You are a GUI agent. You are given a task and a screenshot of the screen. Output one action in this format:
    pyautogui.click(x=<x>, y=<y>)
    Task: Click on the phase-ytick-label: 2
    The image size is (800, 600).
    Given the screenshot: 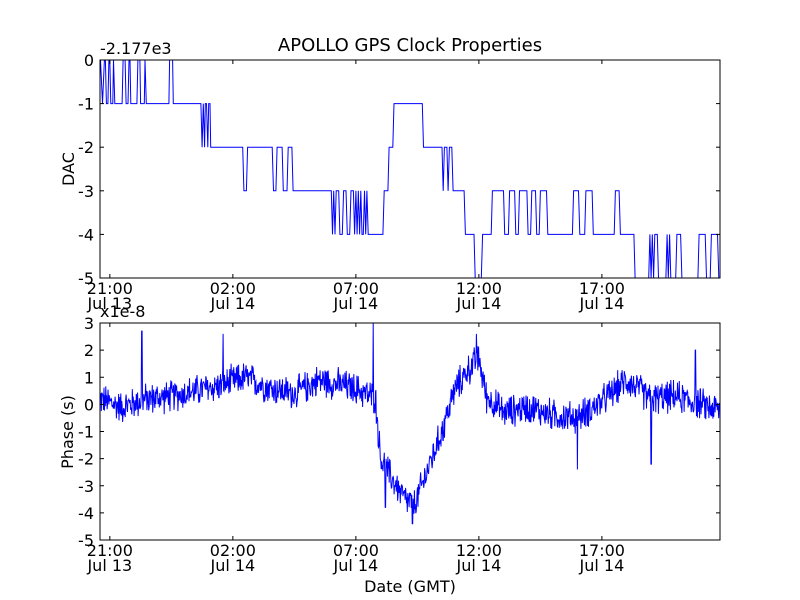 What is the action you would take?
    pyautogui.click(x=89, y=350)
    